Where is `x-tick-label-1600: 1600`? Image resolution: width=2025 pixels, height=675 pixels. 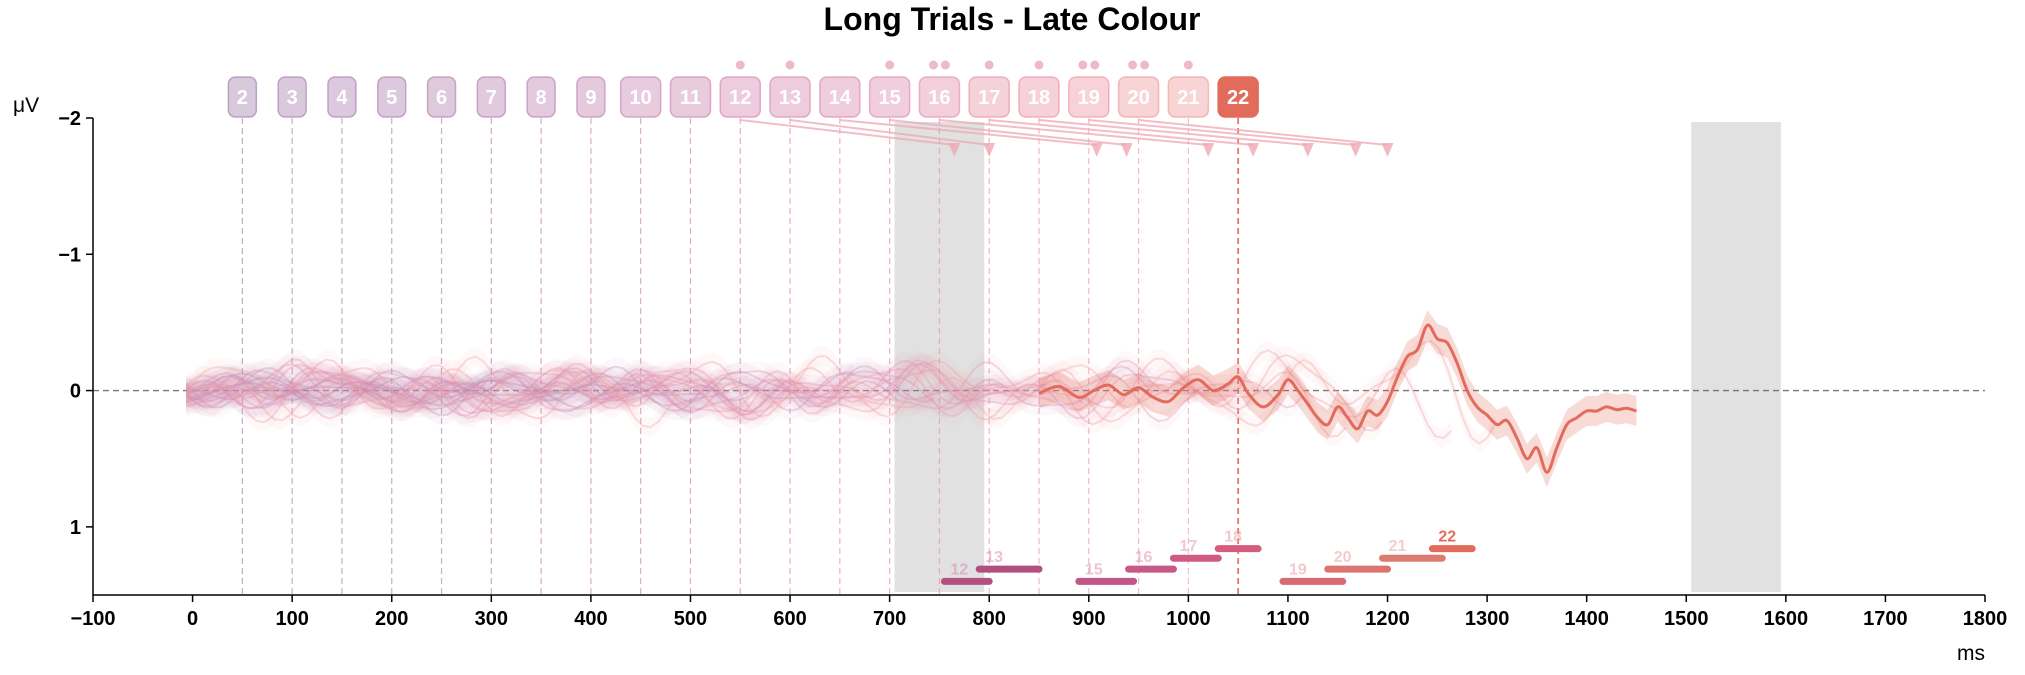 x-tick-label-1600: 1600 is located at coordinates (1786, 619).